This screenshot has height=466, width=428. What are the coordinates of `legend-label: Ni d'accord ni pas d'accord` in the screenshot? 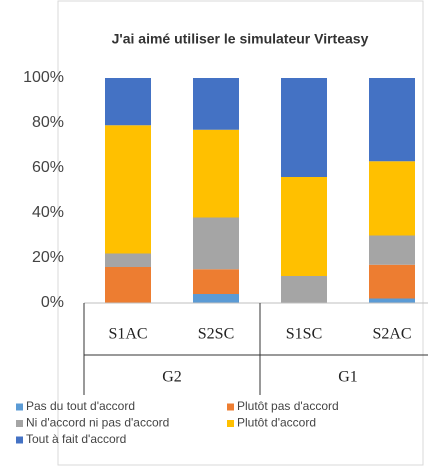 It's located at (97, 423).